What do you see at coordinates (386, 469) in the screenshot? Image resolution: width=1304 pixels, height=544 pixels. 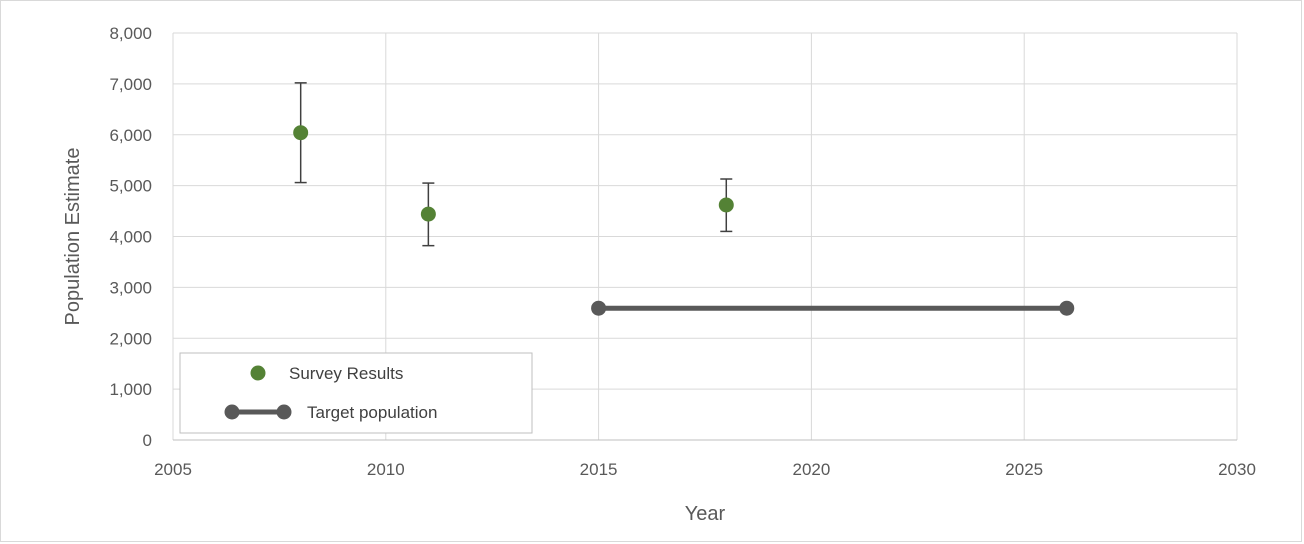 I see `x-tick-label: 2010` at bounding box center [386, 469].